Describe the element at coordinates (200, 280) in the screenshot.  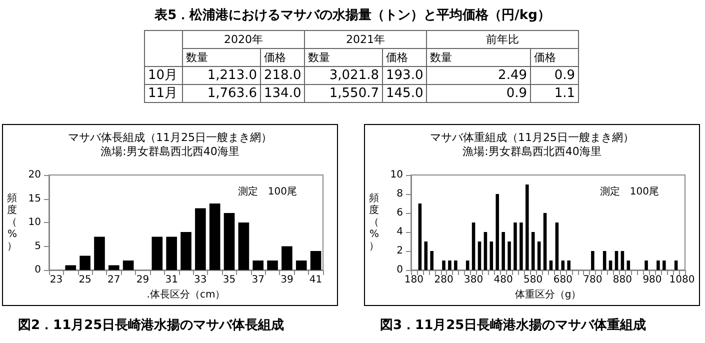
I see `x-tick-label: 33` at that location.